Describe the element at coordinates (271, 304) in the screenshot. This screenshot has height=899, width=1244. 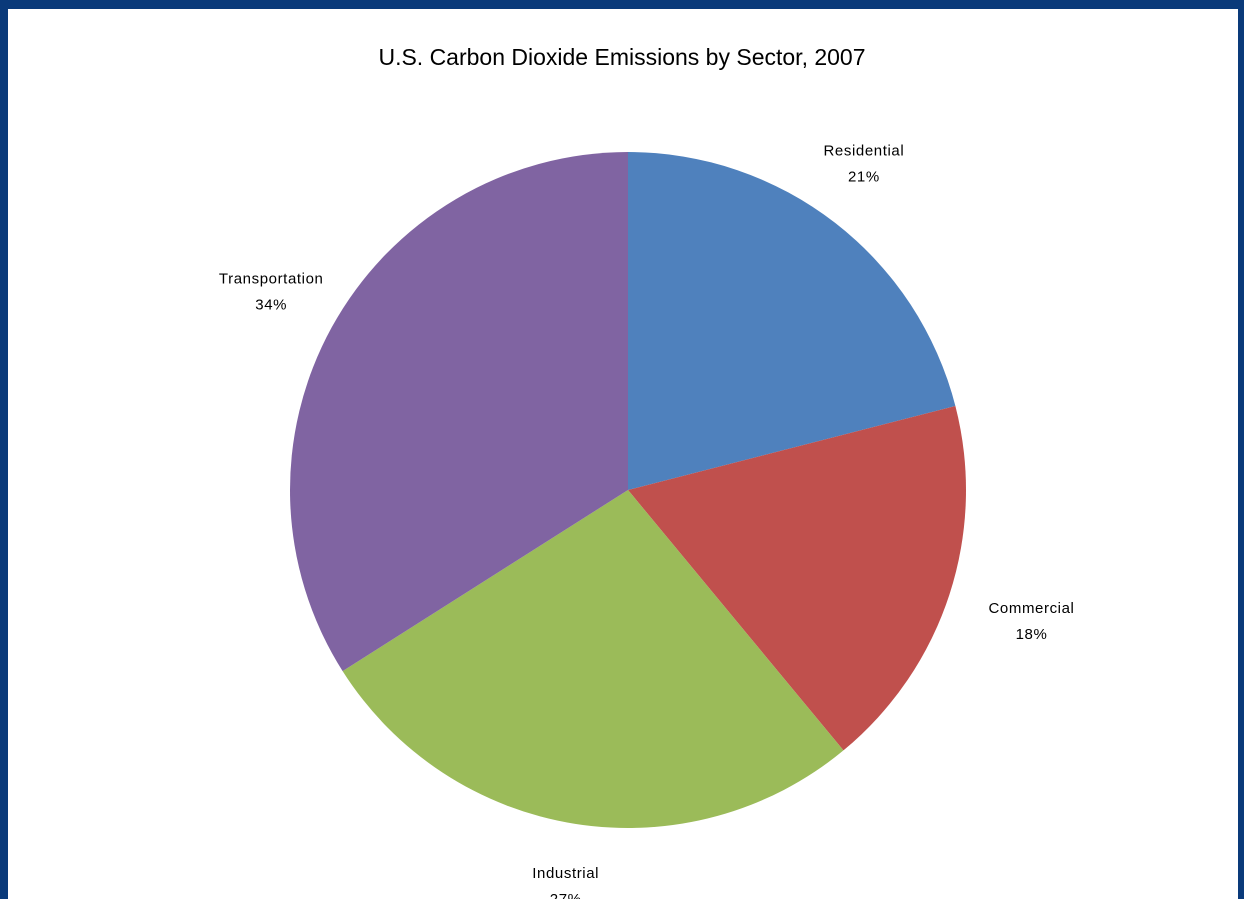
I see `data-label-transportation-percent: 34%` at that location.